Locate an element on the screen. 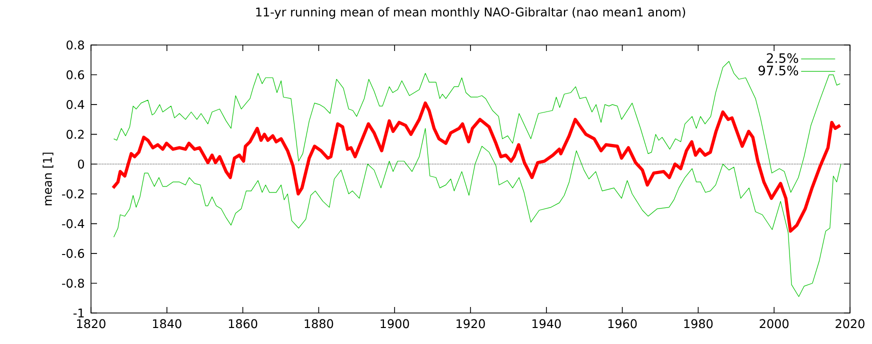 This screenshot has height=344, width=872. y-tick-label: -0.2 is located at coordinates (73, 193).